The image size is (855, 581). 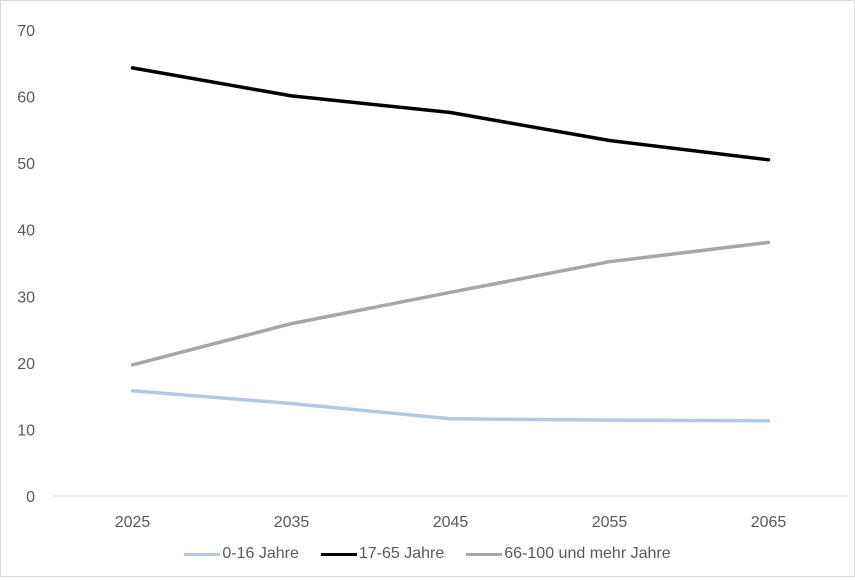 What do you see at coordinates (26, 31) in the screenshot?
I see `y-tick-label: 70` at bounding box center [26, 31].